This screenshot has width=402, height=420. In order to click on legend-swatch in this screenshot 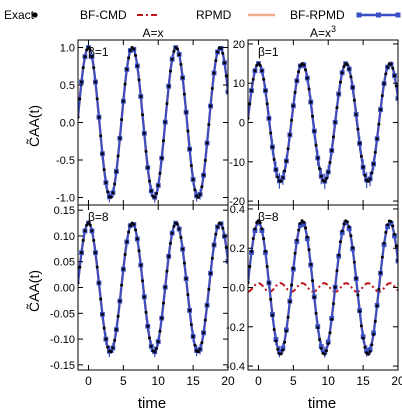, I will do `click(35, 15)`.